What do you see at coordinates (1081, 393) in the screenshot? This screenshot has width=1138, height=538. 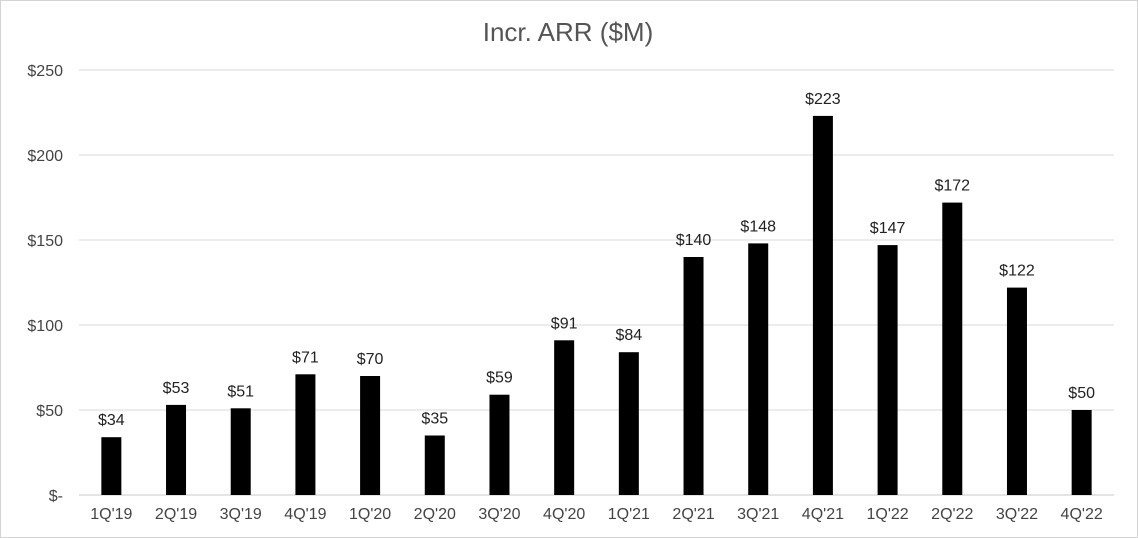 I see `data-label: $50` at bounding box center [1081, 393].